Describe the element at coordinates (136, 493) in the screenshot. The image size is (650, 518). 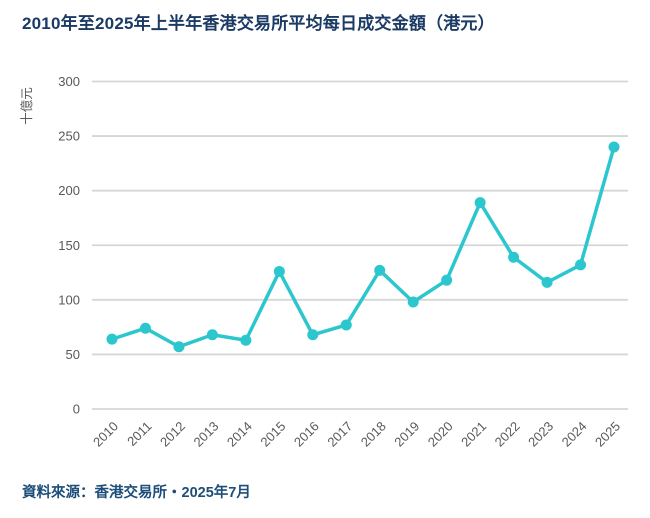
I see `source-note: 資料來源：香港交易所・2025年7月` at that location.